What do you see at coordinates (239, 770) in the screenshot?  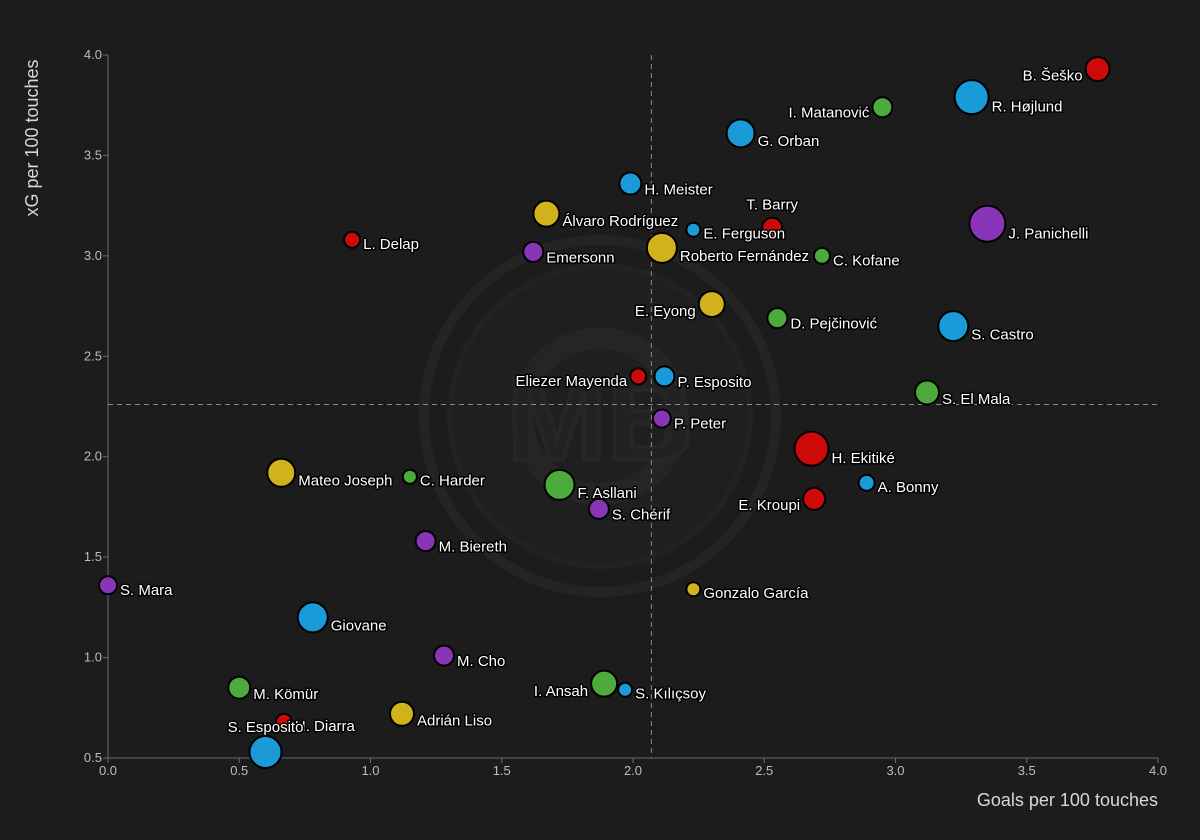 I see `x-tick-label: 0.5` at bounding box center [239, 770].